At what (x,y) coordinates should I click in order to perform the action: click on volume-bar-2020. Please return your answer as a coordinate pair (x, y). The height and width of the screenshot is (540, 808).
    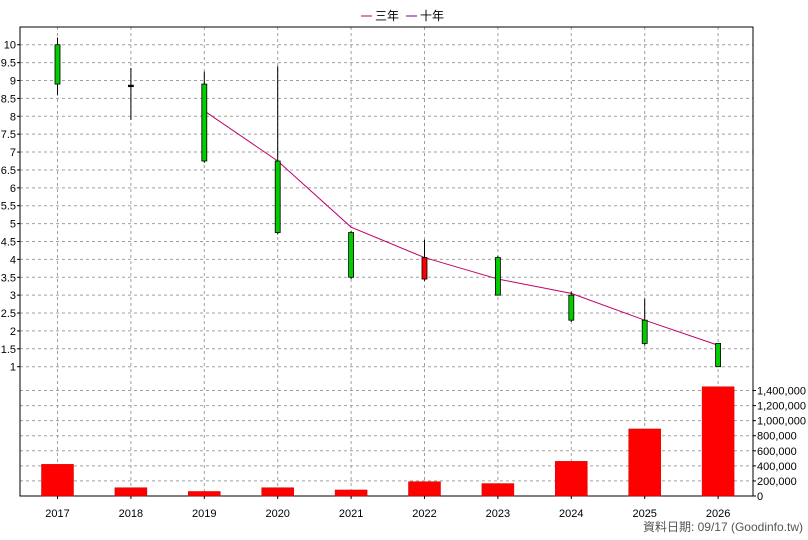
    Looking at the image, I should click on (277, 492).